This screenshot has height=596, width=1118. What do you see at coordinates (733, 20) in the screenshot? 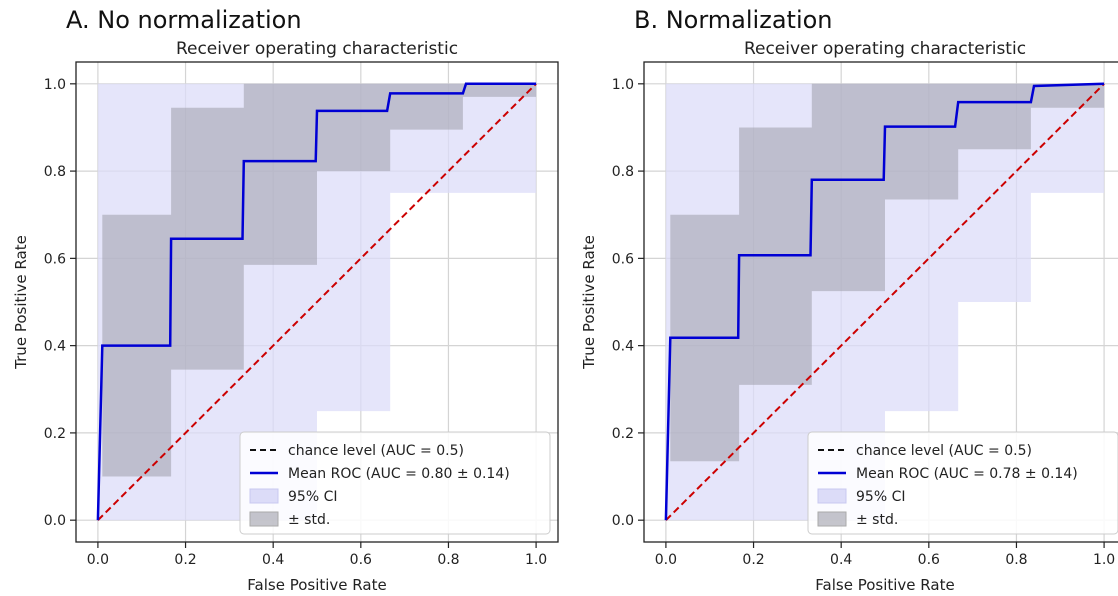
I see `panel-label: B. Normalization` at bounding box center [733, 20].